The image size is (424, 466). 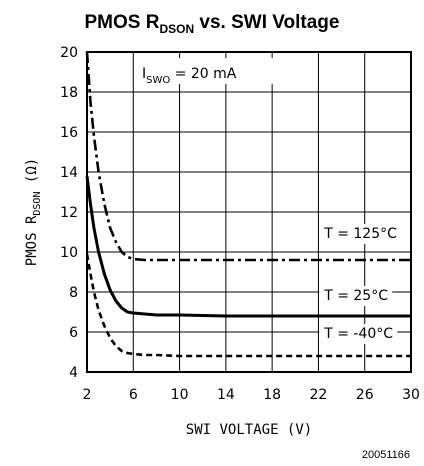 What do you see at coordinates (87, 395) in the screenshot?
I see `x-tick-label-0: 2` at bounding box center [87, 395].